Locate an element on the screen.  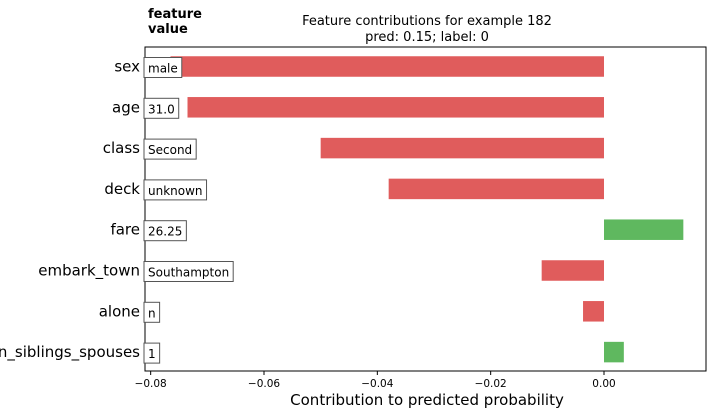
bar-deck is located at coordinates (496, 189).